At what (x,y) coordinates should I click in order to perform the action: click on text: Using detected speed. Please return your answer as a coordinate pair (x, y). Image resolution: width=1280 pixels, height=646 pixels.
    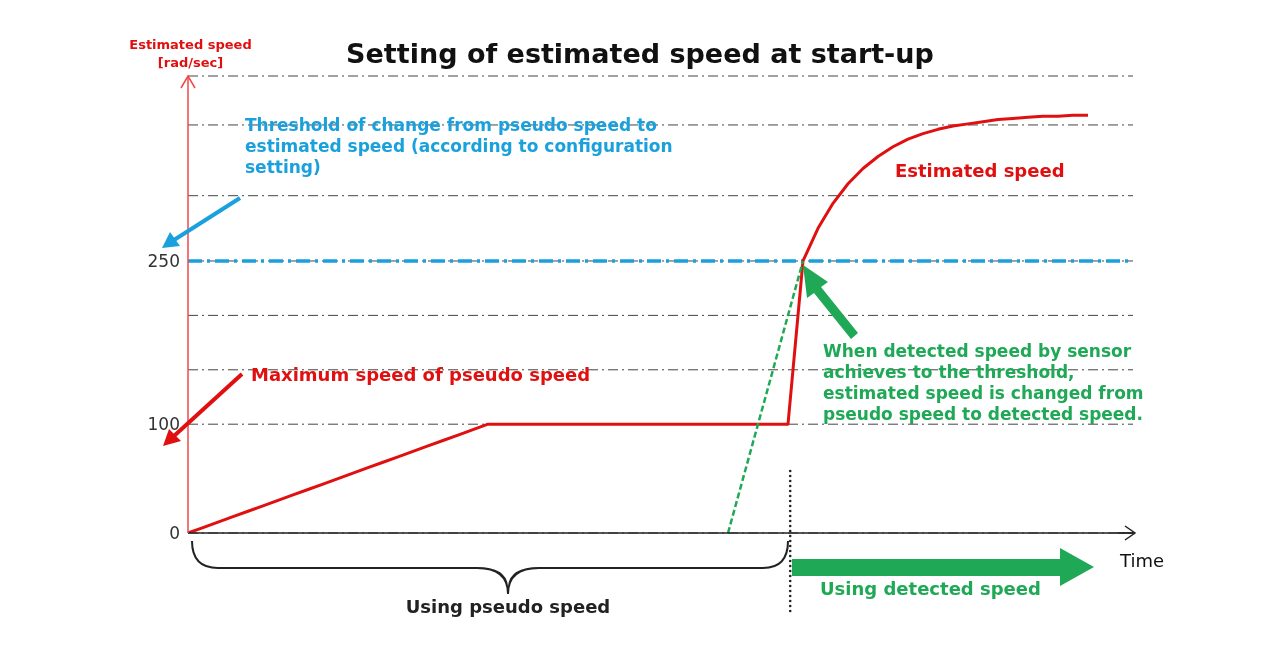
    Looking at the image, I should click on (930, 588).